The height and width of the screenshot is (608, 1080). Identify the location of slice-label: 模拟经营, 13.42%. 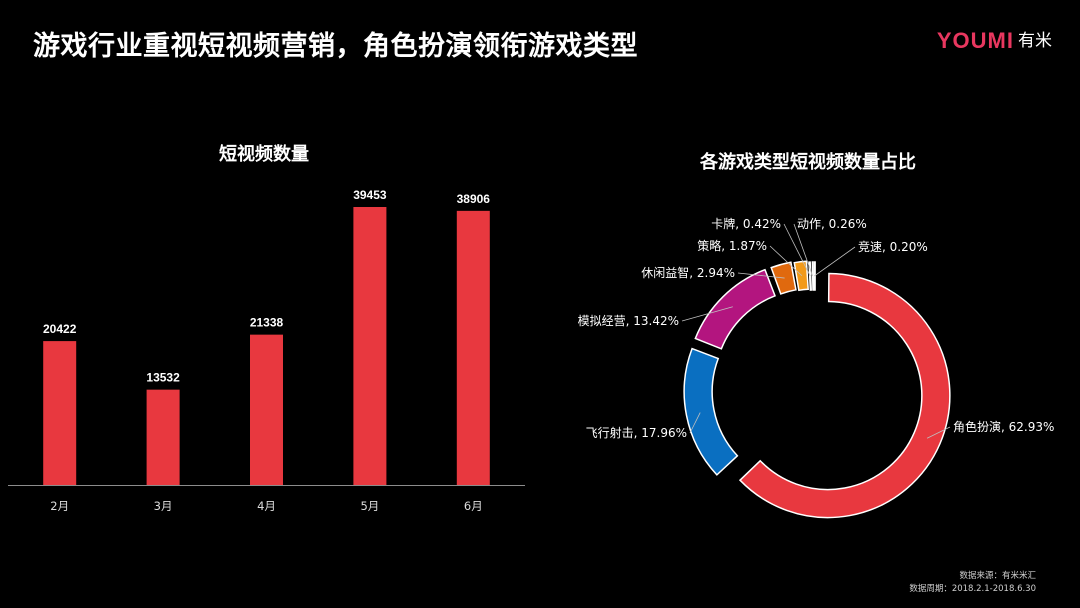
(628, 321).